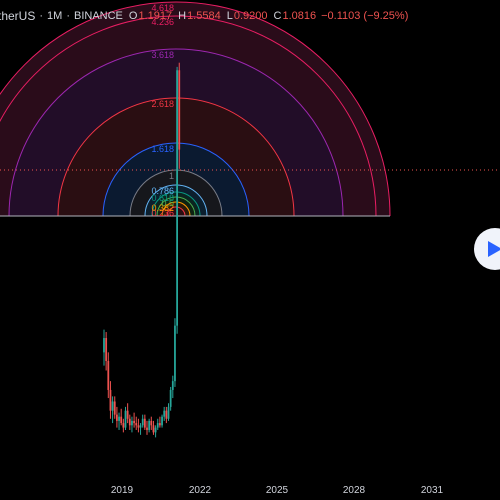 The image size is (500, 500). I want to click on fib-level-label: 0.236, so click(162, 213).